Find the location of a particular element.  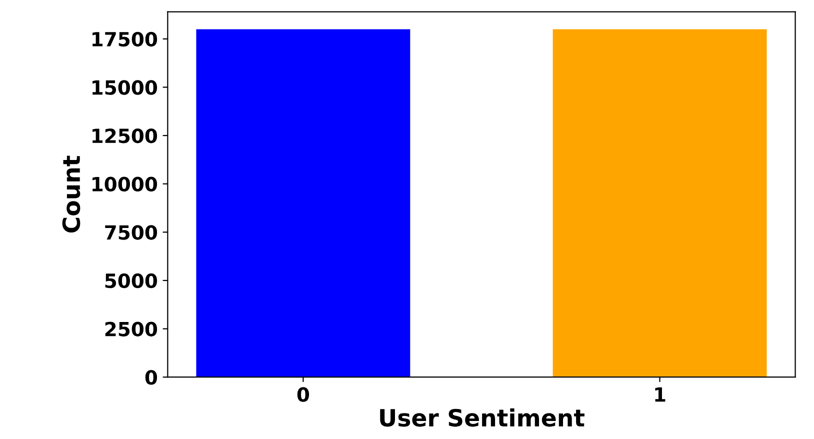

y-tick-label: 12500 is located at coordinates (125, 136).